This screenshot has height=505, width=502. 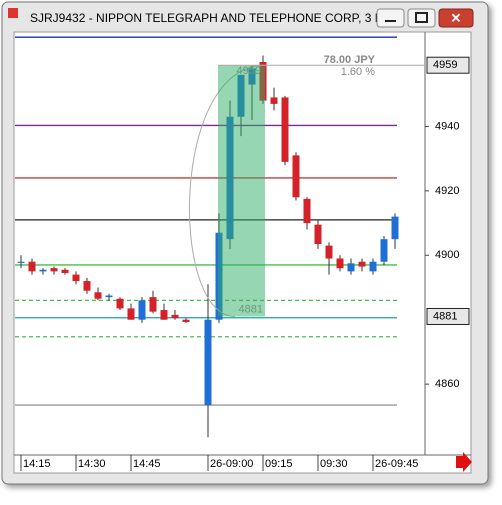 What do you see at coordinates (249, 71) in the screenshot?
I see `measure-to-label: 4959` at bounding box center [249, 71].